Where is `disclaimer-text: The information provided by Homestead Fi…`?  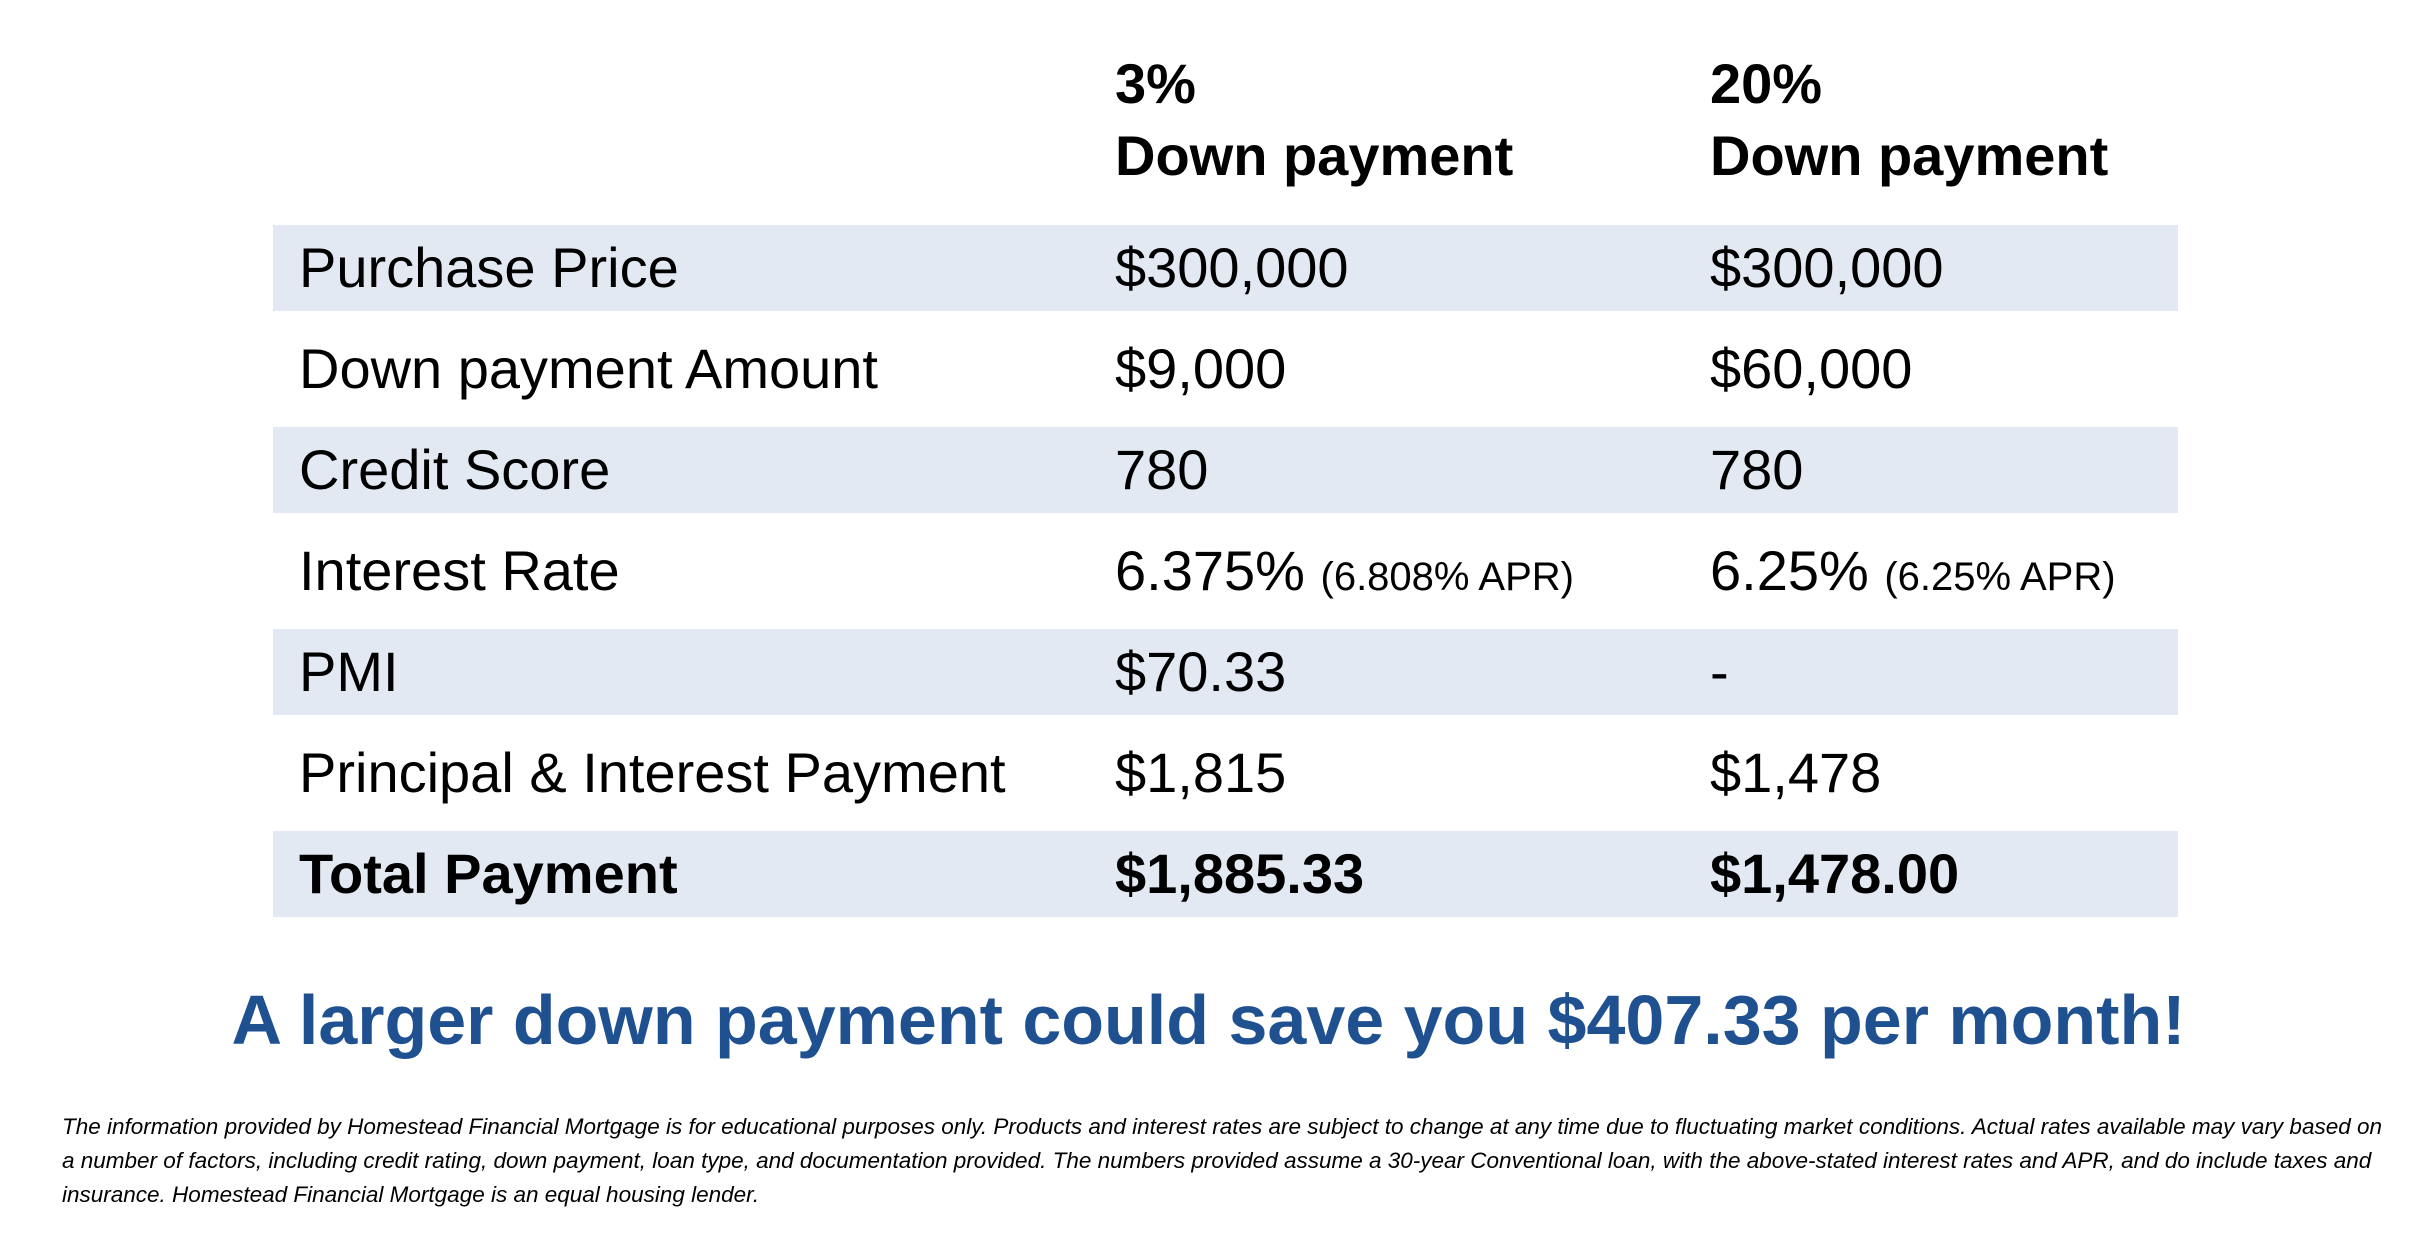 disclaimer-text: The information provided by Homestead Fi… is located at coordinates (1222, 1160).